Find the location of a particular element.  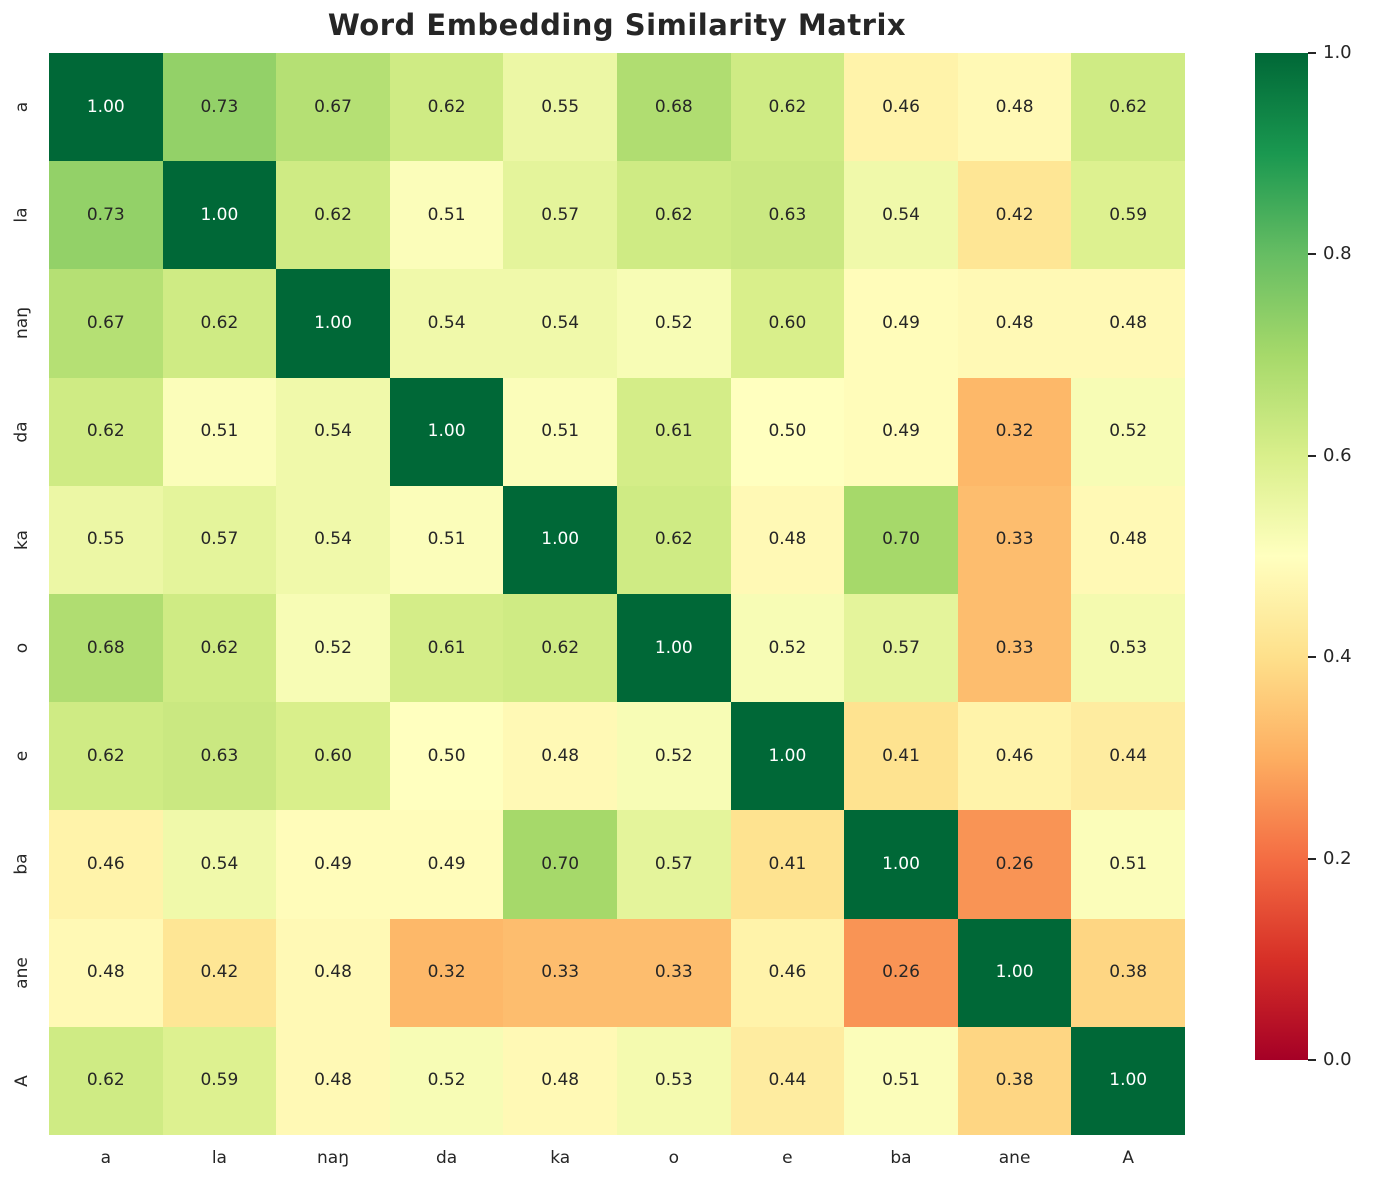

heatmap-cell-la-o: 0.62 is located at coordinates (673, 215).